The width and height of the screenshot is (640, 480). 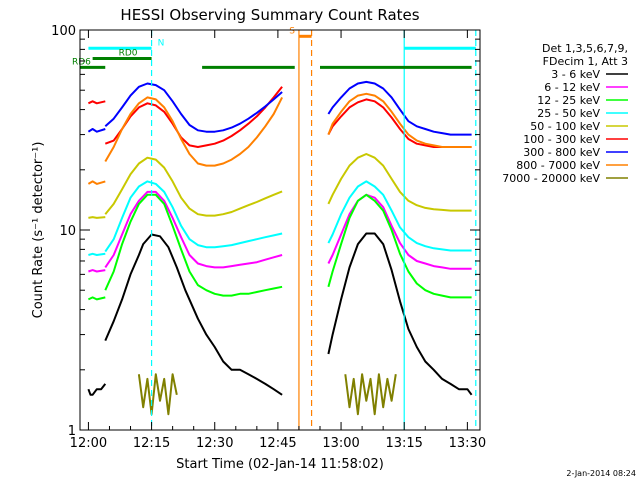 I want to click on x-tick-label-6: 13:30, so click(x=467, y=443).